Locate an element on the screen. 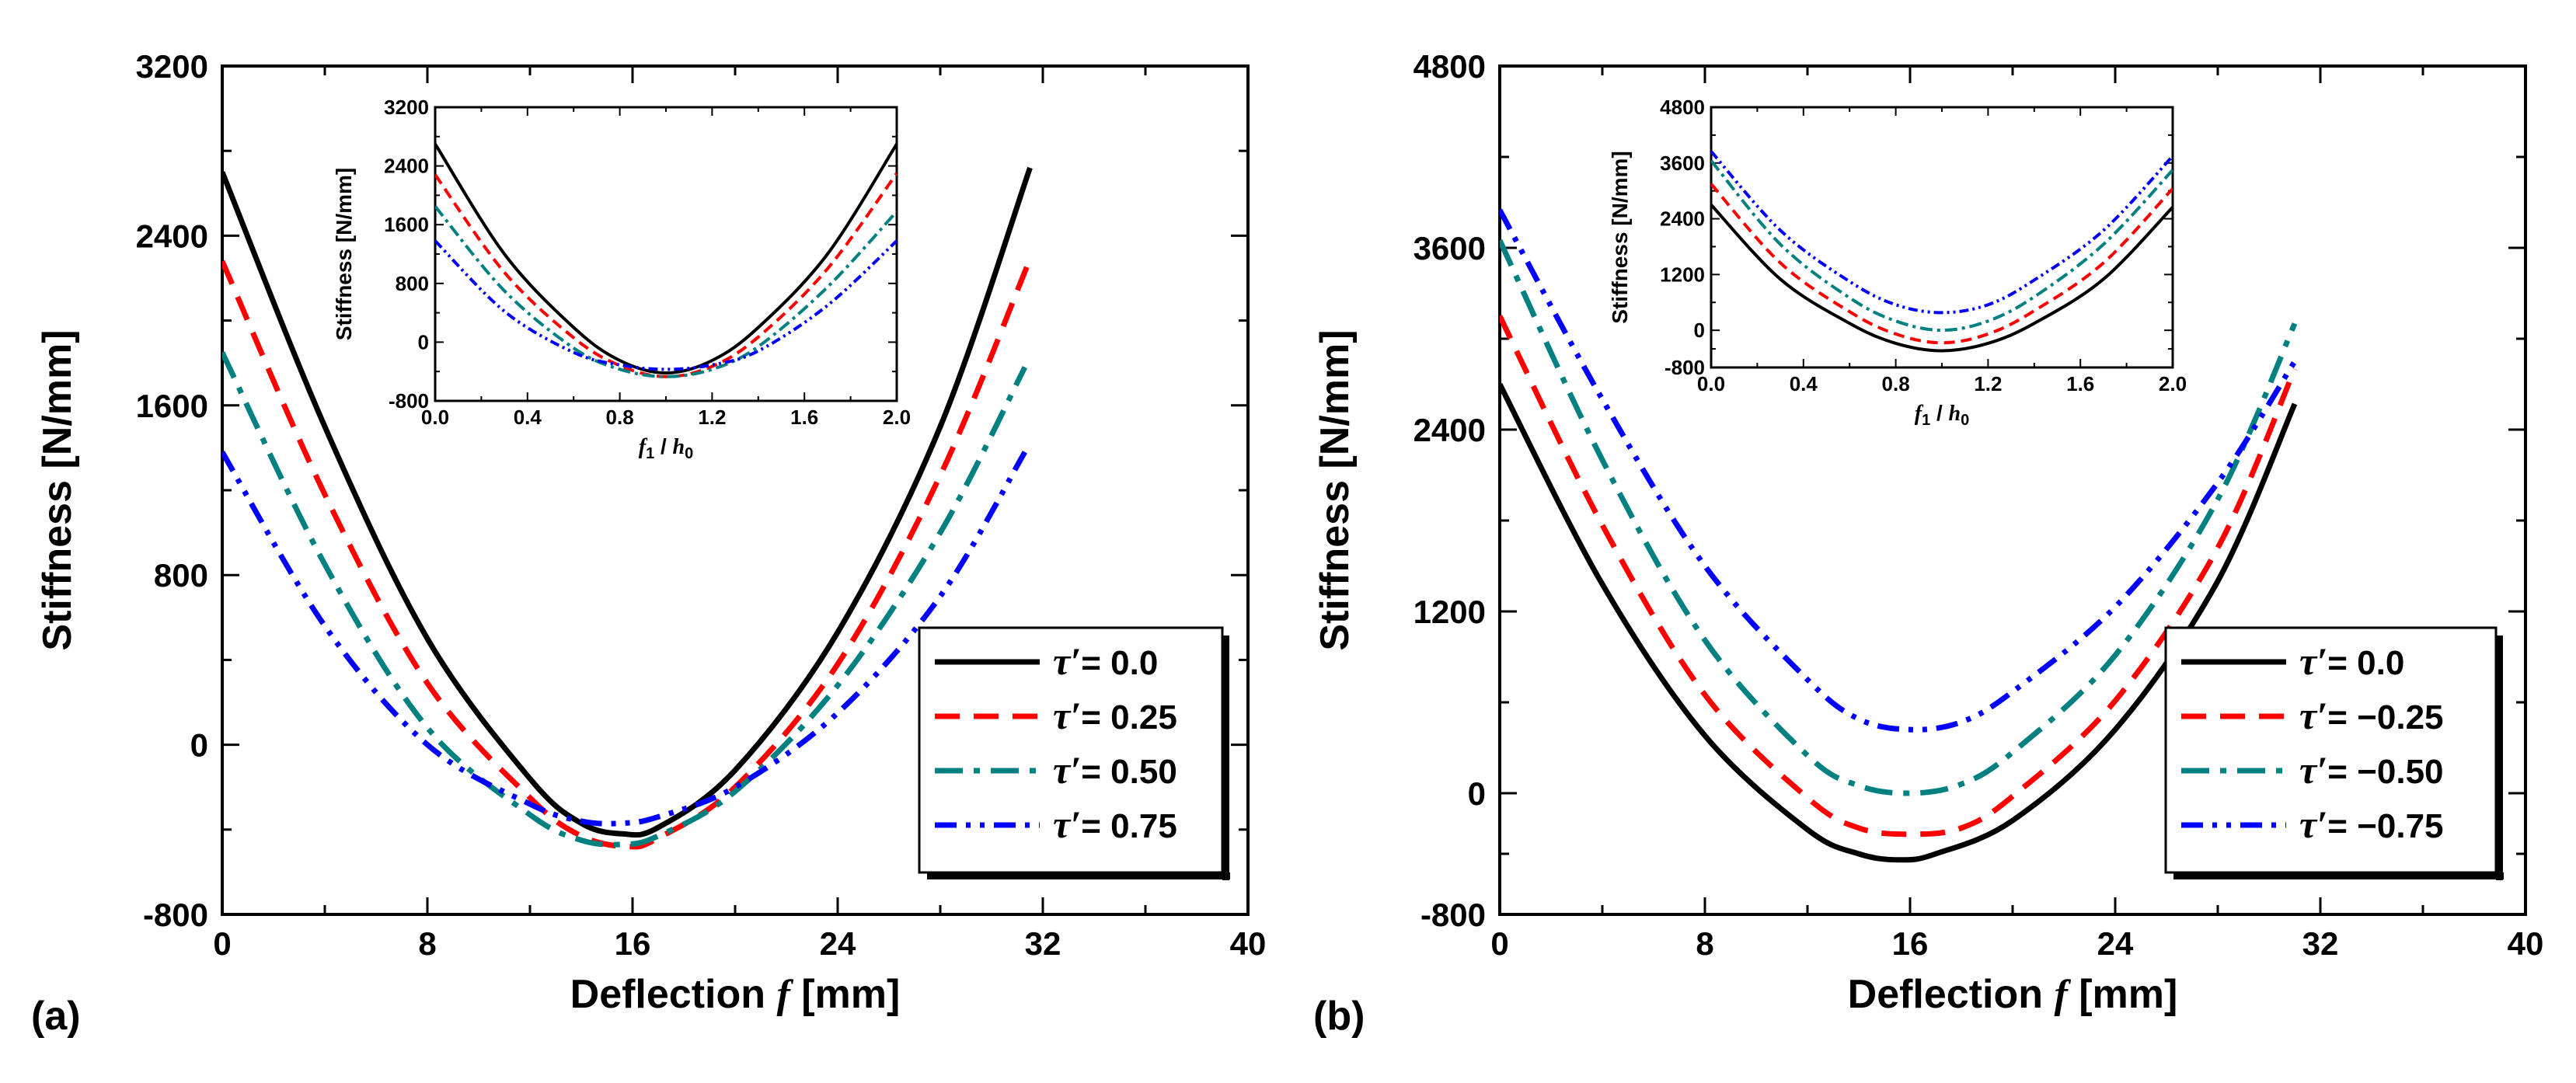 The height and width of the screenshot is (1083, 2576). panel-a-x-axis-label-var: f is located at coordinates (784, 995).